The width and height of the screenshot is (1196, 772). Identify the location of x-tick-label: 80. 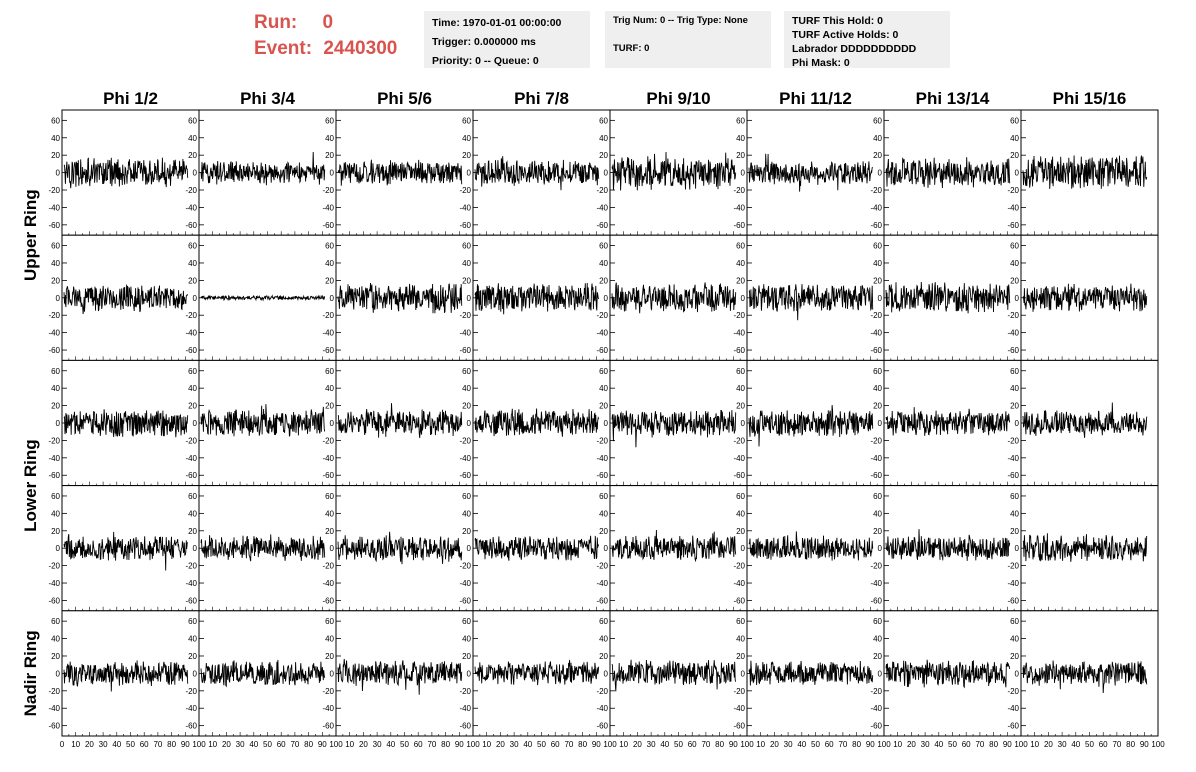
(582, 744).